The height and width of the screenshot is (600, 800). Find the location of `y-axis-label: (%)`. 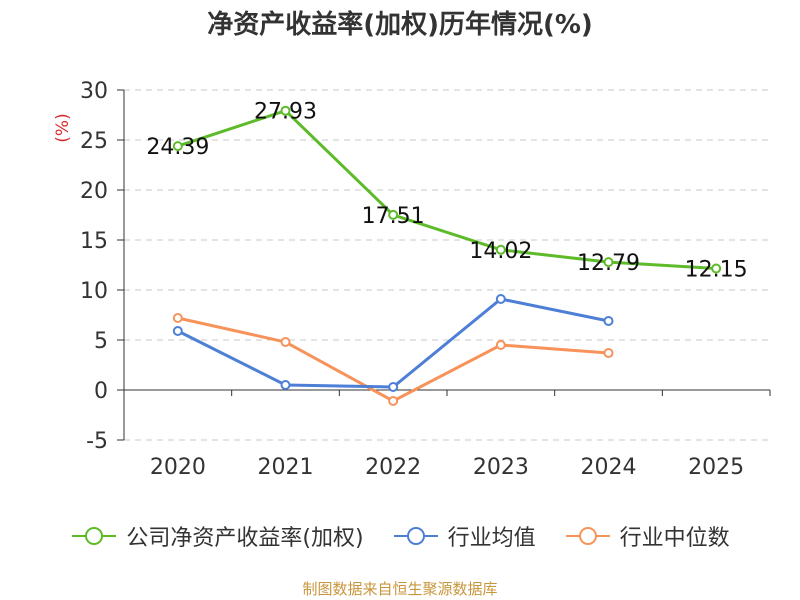

y-axis-label: (%) is located at coordinates (63, 127).